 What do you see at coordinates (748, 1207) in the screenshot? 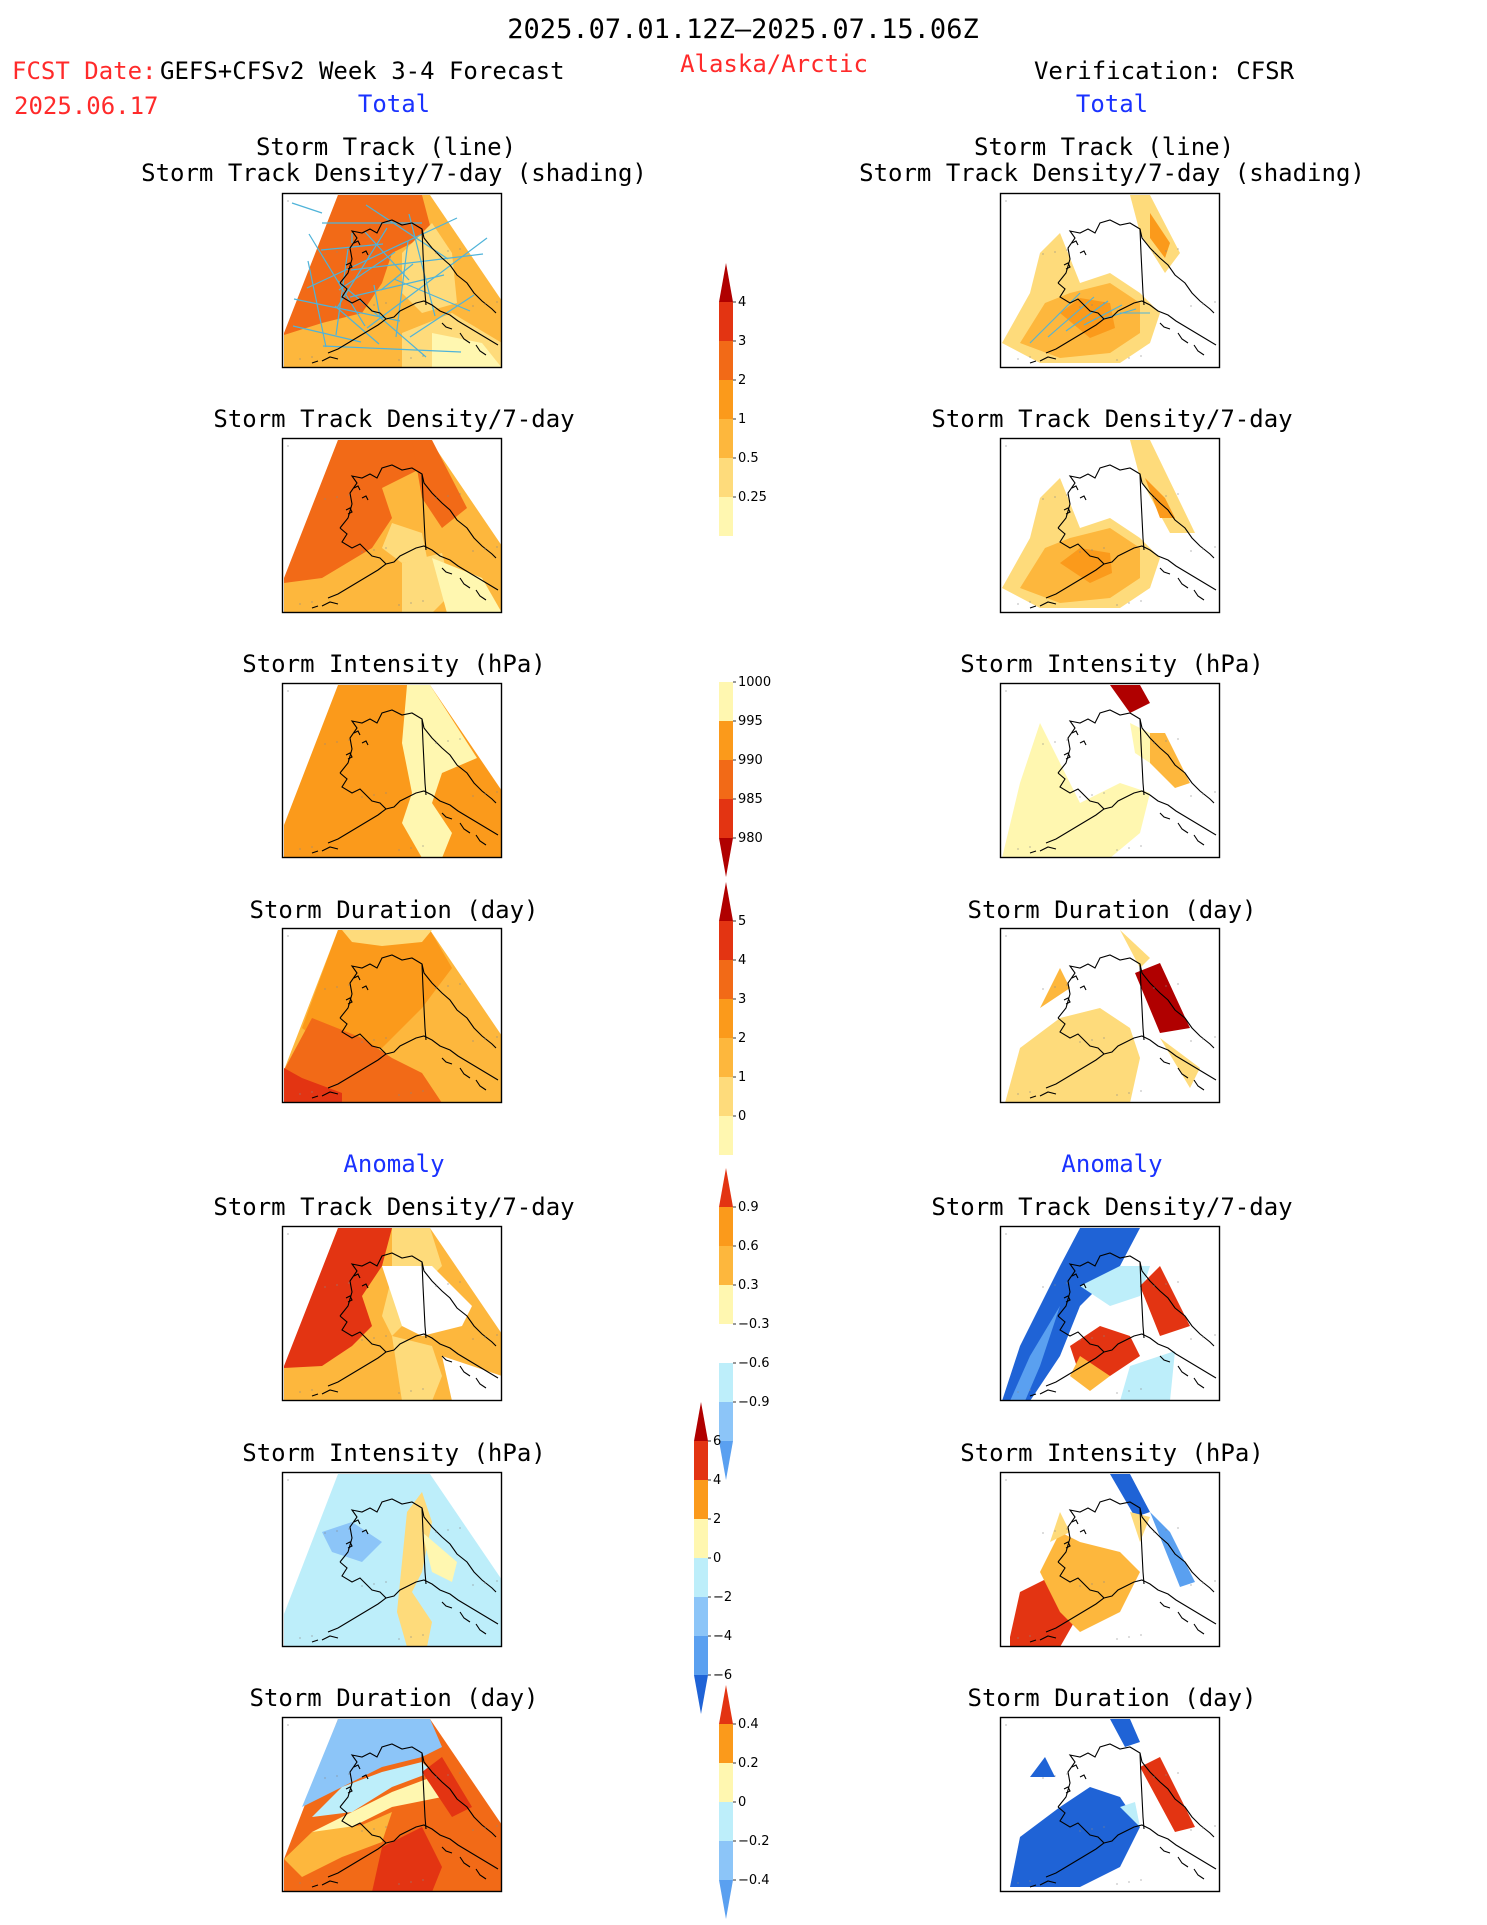
I see `colorbar-label: 0.9` at bounding box center [748, 1207].